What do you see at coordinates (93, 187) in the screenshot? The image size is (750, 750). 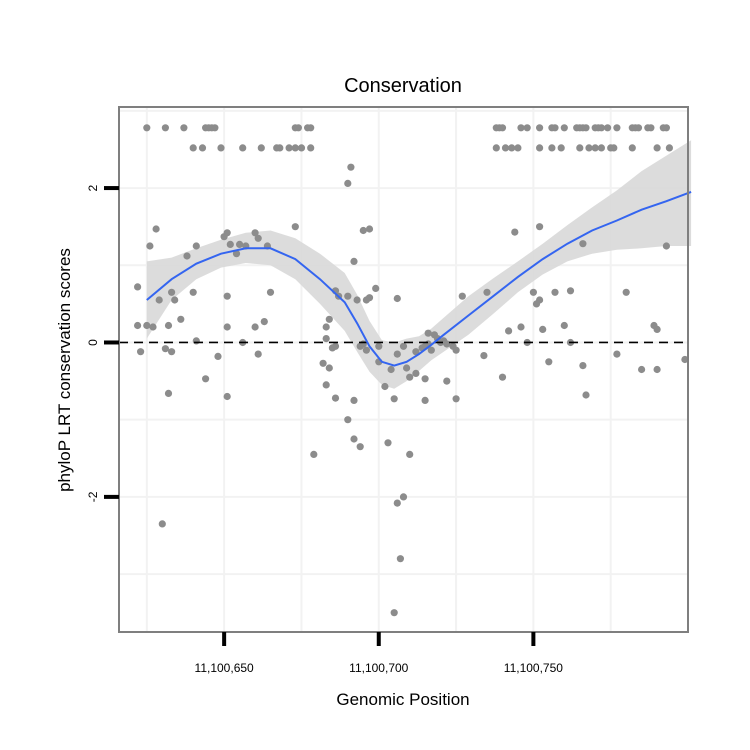 I see `y-tick-label: 2` at bounding box center [93, 187].